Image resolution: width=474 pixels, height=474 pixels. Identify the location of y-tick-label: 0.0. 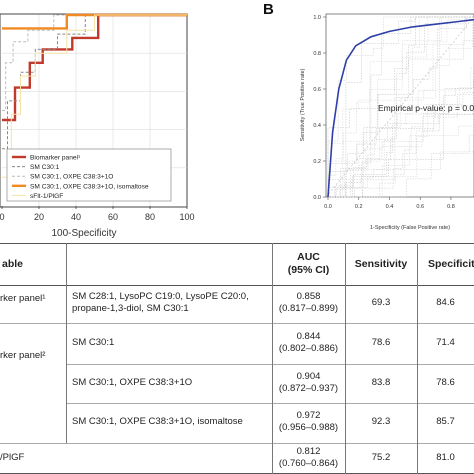
(317, 198).